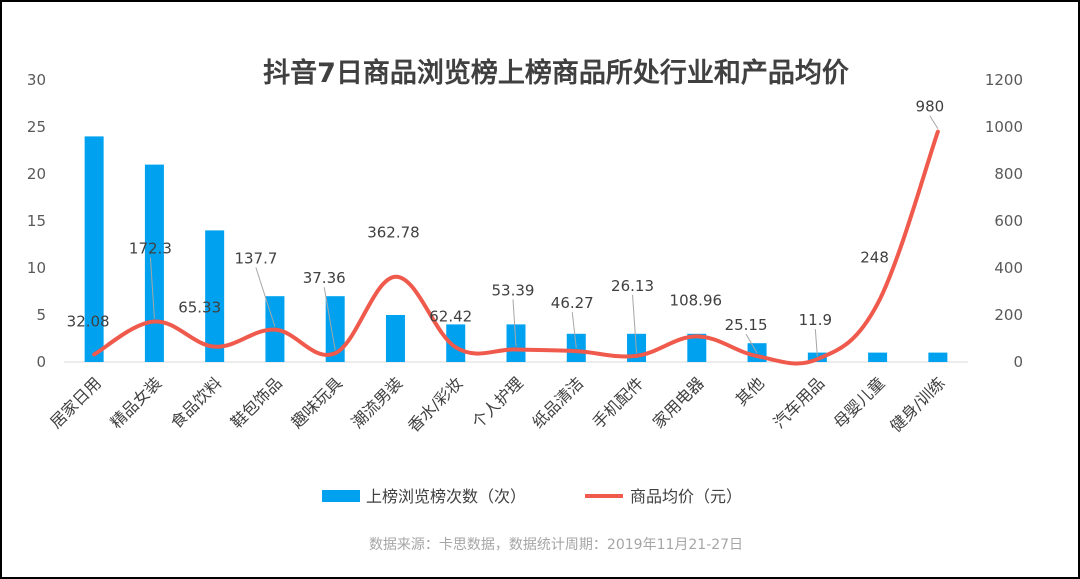 The height and width of the screenshot is (579, 1080). Describe the element at coordinates (196, 402) in the screenshot. I see `category-label: 食品饮料` at that location.